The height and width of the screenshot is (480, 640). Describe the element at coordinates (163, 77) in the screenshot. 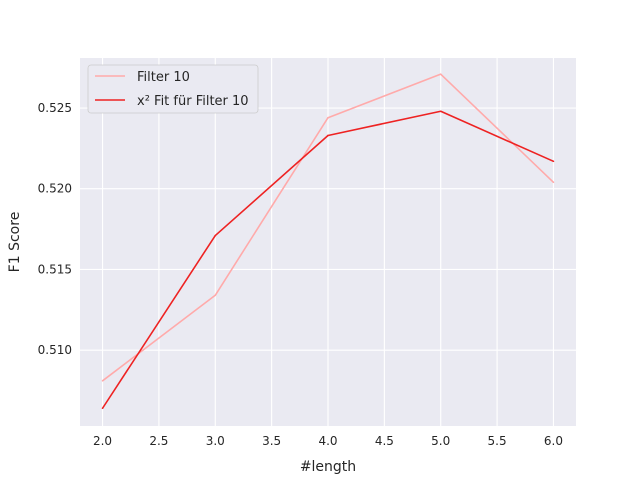

I see `legend-label-filter-10: Filter 10` at that location.